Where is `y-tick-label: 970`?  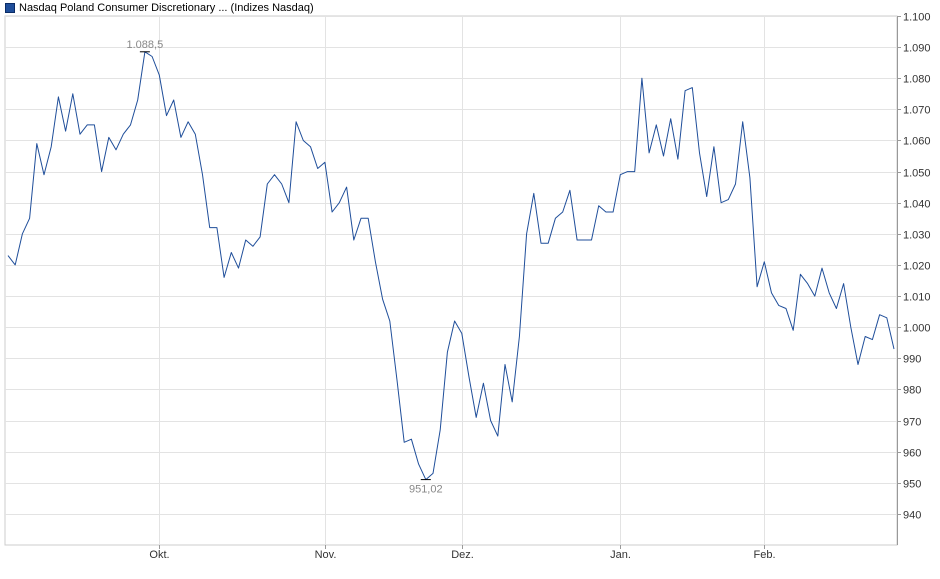 y-tick-label: 970 is located at coordinates (912, 423).